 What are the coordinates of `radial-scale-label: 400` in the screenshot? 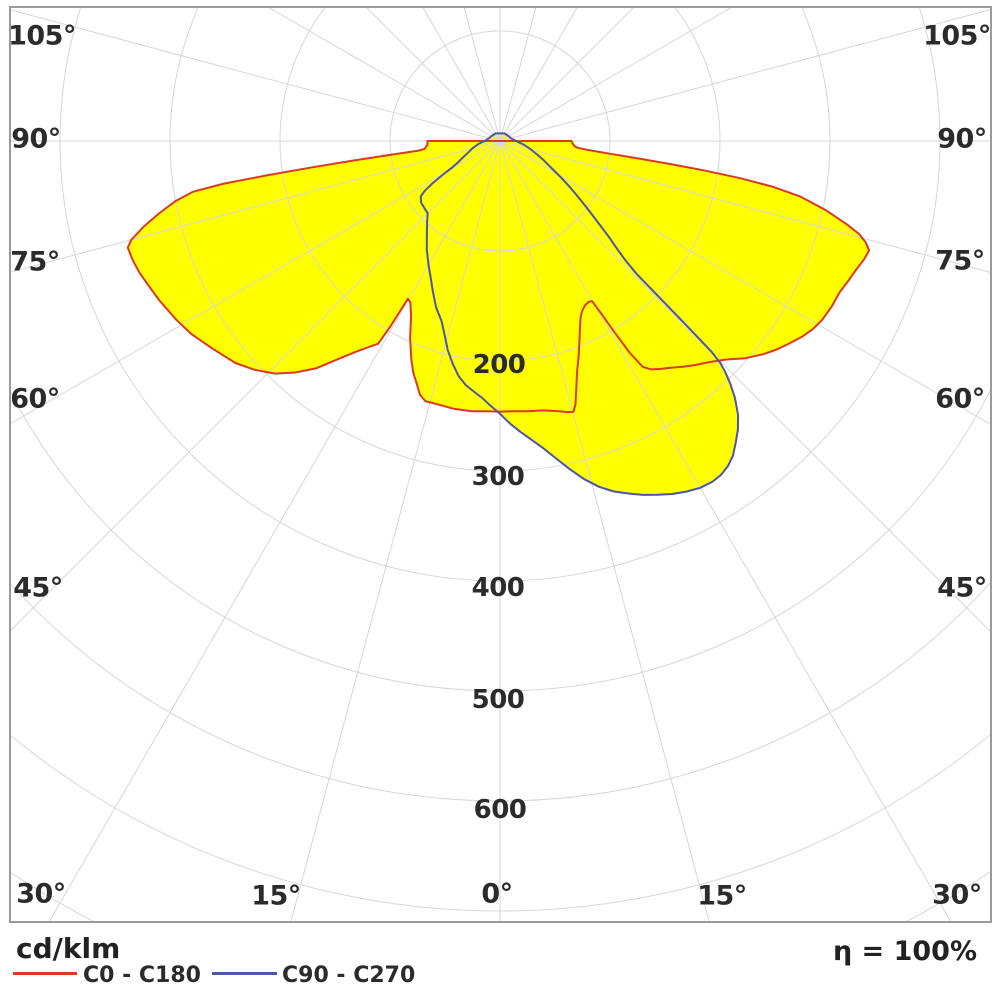 It's located at (498, 588).